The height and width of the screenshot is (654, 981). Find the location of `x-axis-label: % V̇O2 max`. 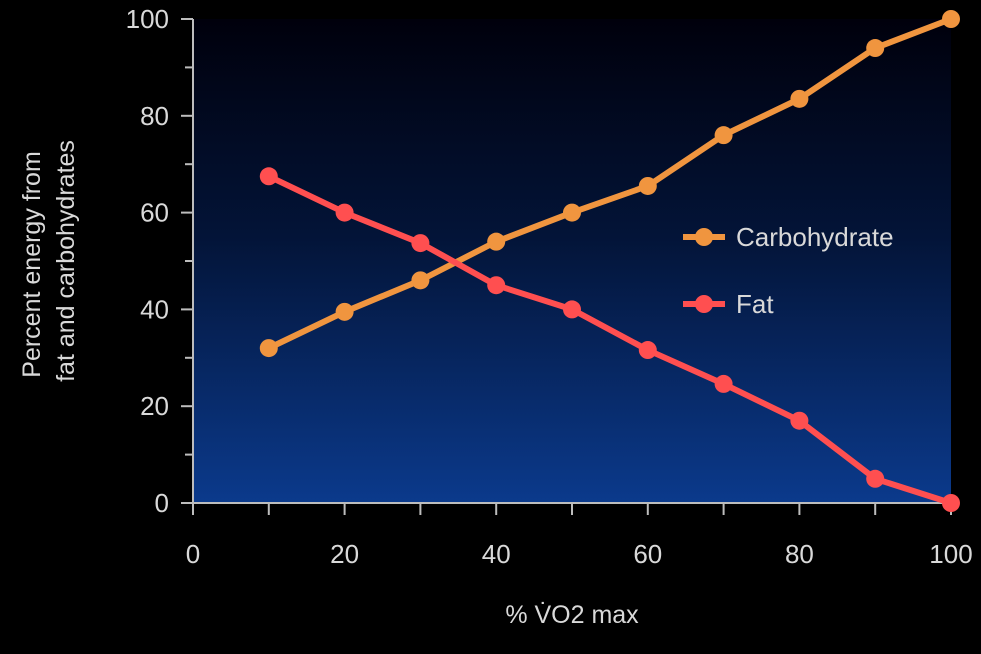

x-axis-label: % V̇O2 max is located at coordinates (572, 614).